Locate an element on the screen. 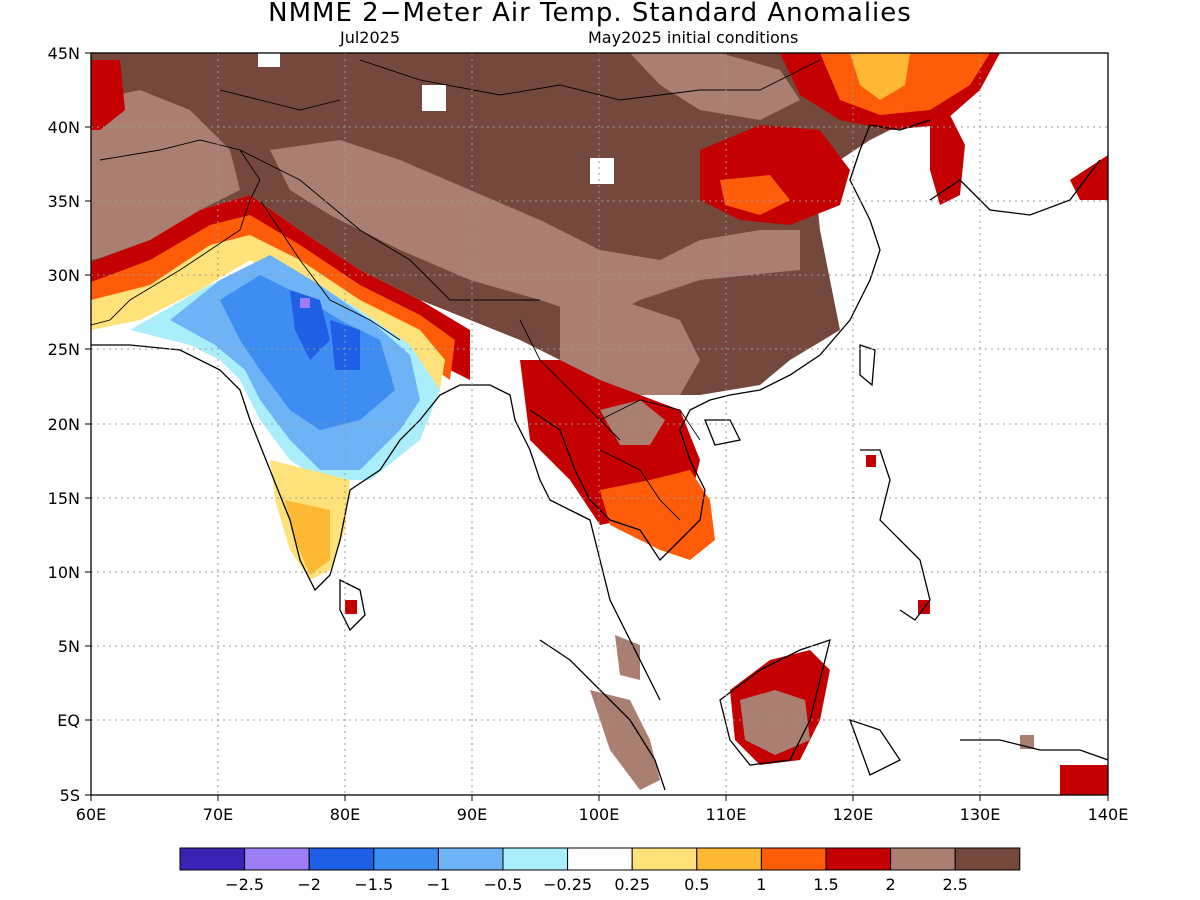 The width and height of the screenshot is (1200, 900). lat-label: 45N is located at coordinates (64, 53).